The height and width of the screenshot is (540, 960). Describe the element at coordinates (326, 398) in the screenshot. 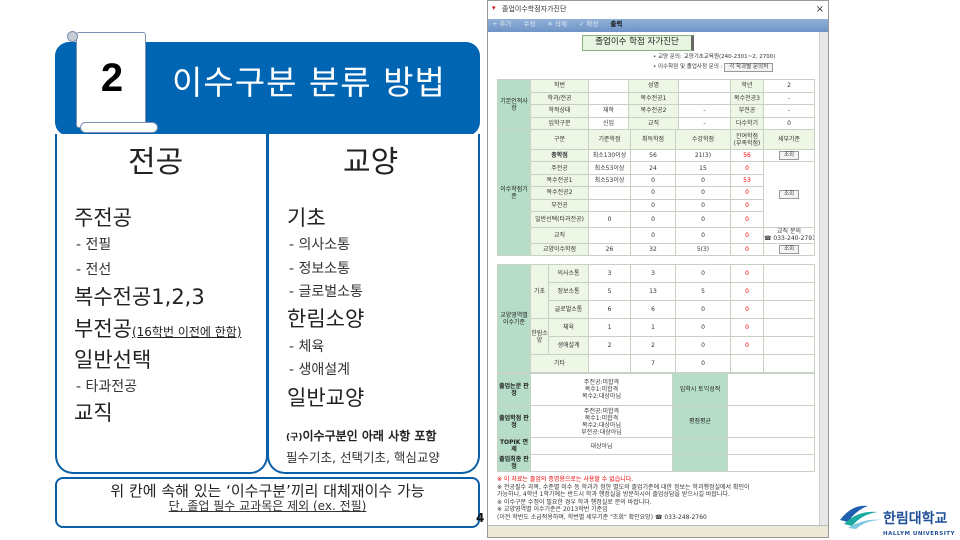

I see `liberal-item: 일반교양` at that location.